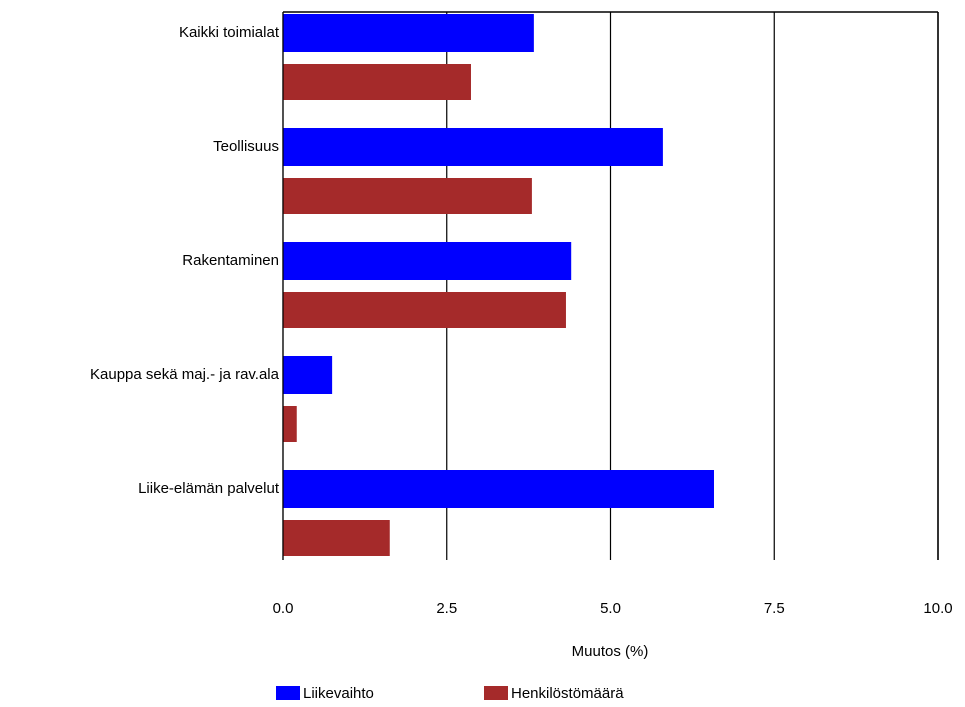 The height and width of the screenshot is (707, 965). What do you see at coordinates (230, 260) in the screenshot?
I see `y-tick-label: Rakentaminen` at bounding box center [230, 260].